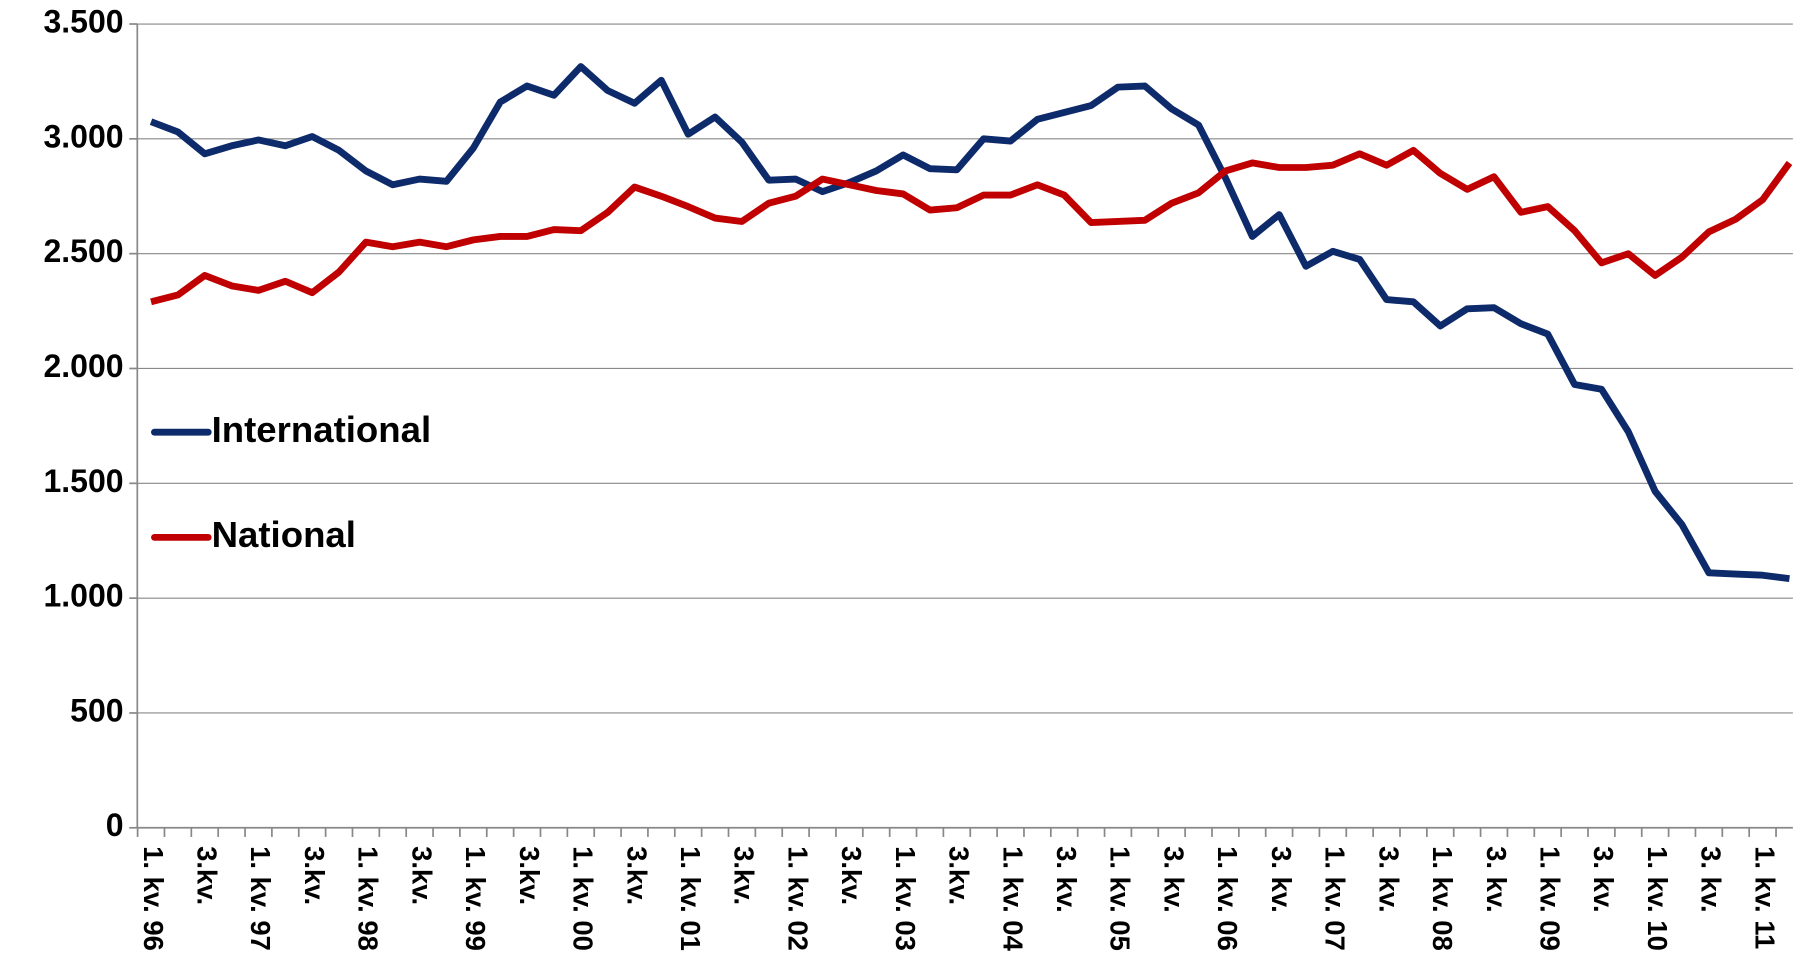  I want to click on y-tick-label: 2.500, so click(84, 251).